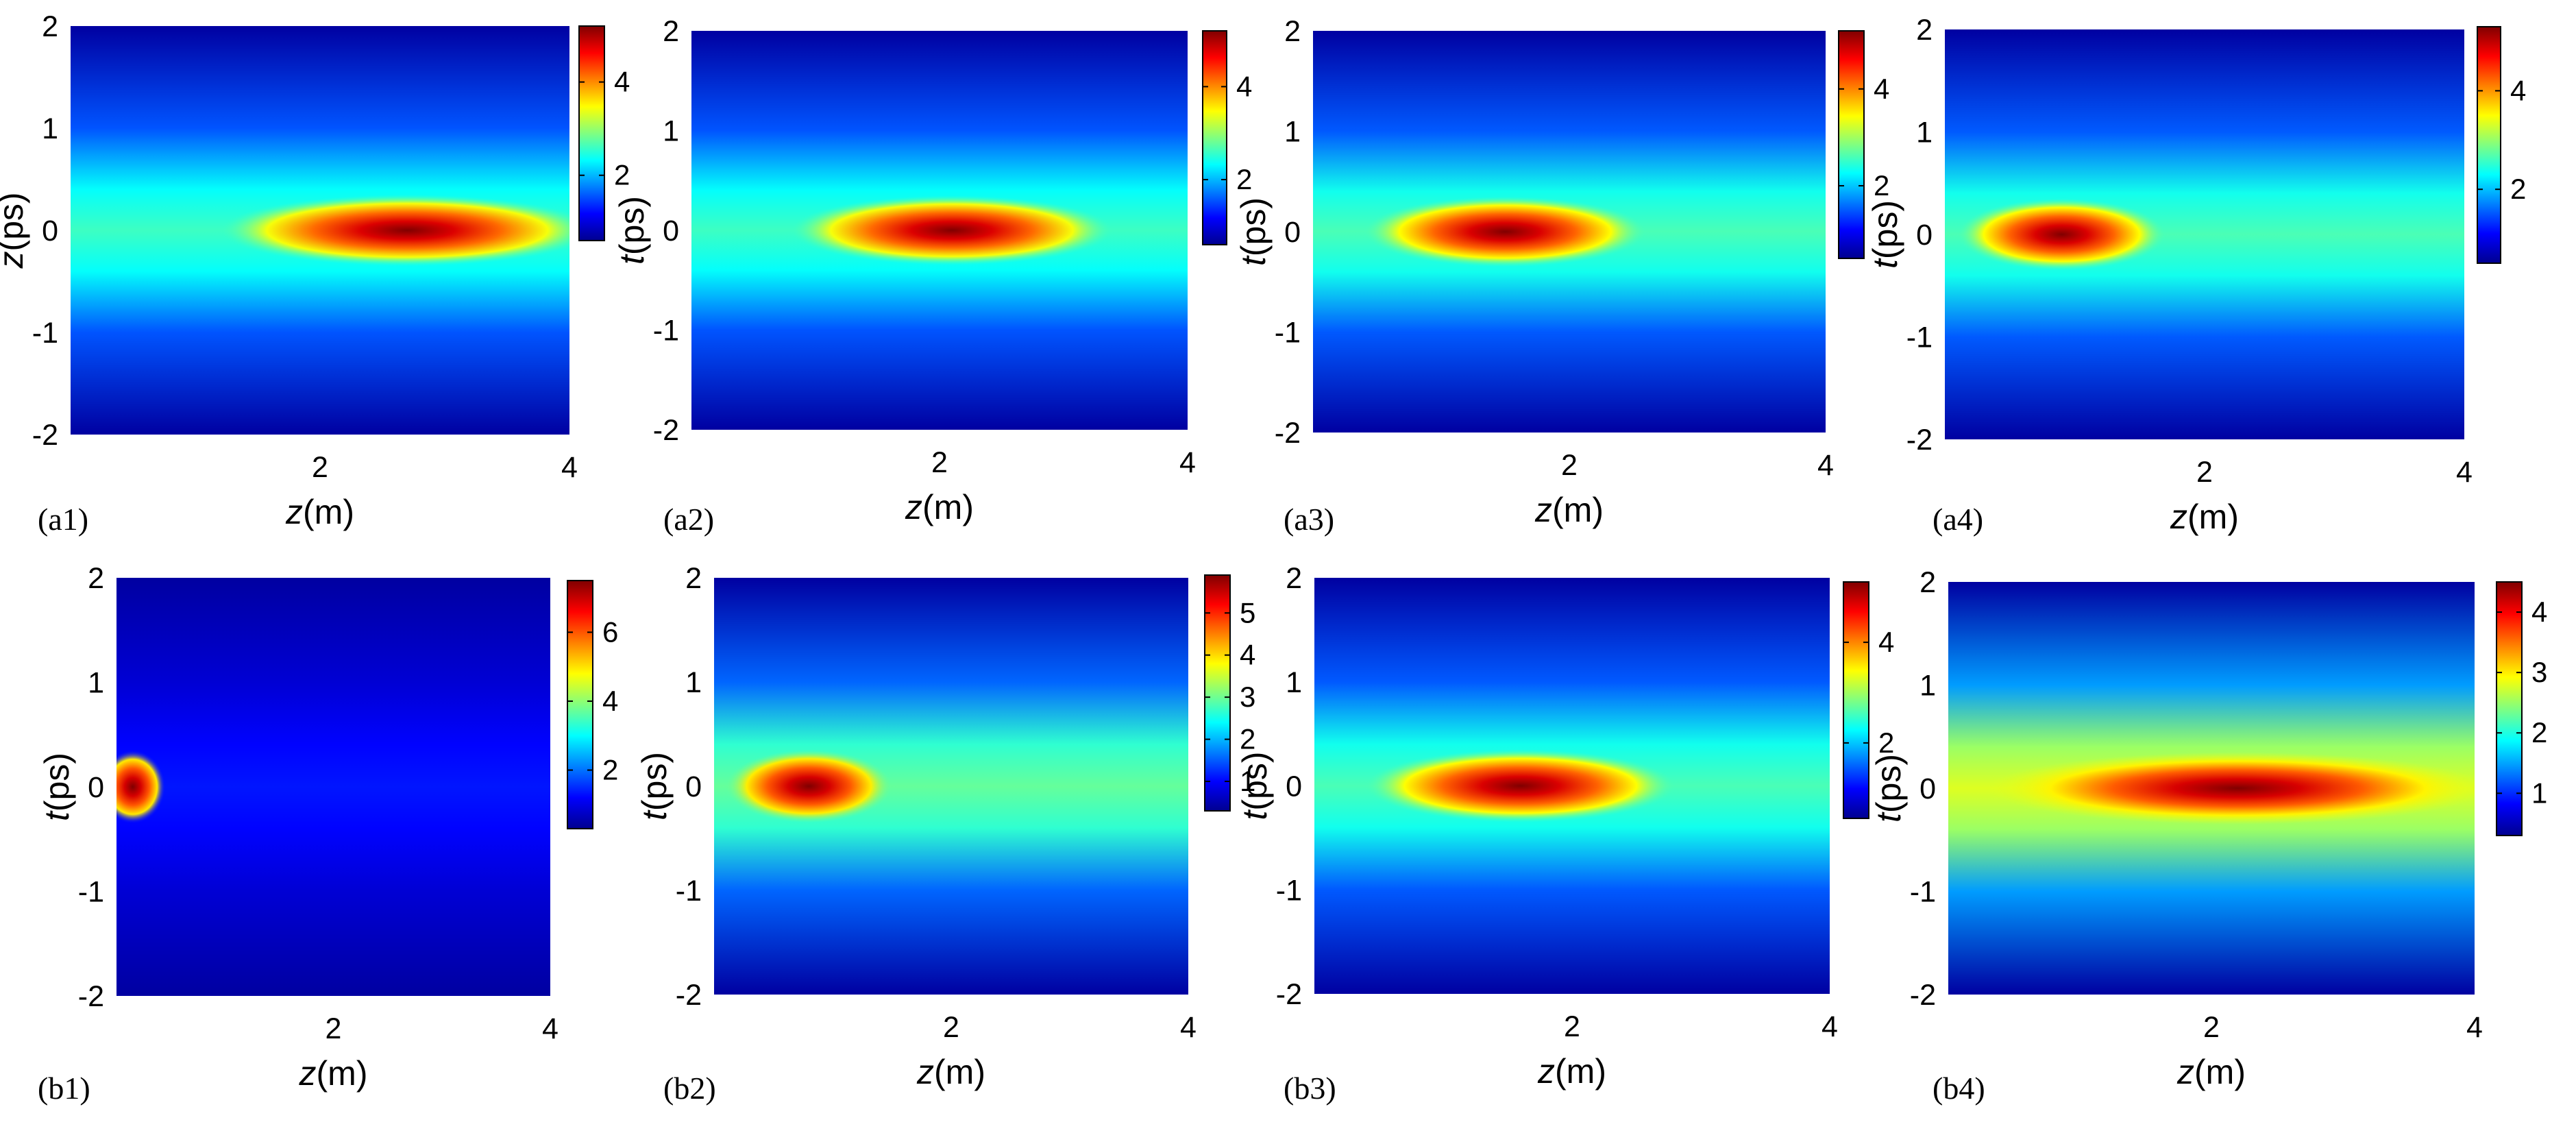 This screenshot has height=1133, width=2576. Describe the element at coordinates (64, 1088) in the screenshot. I see `panel-label: (b1)` at that location.